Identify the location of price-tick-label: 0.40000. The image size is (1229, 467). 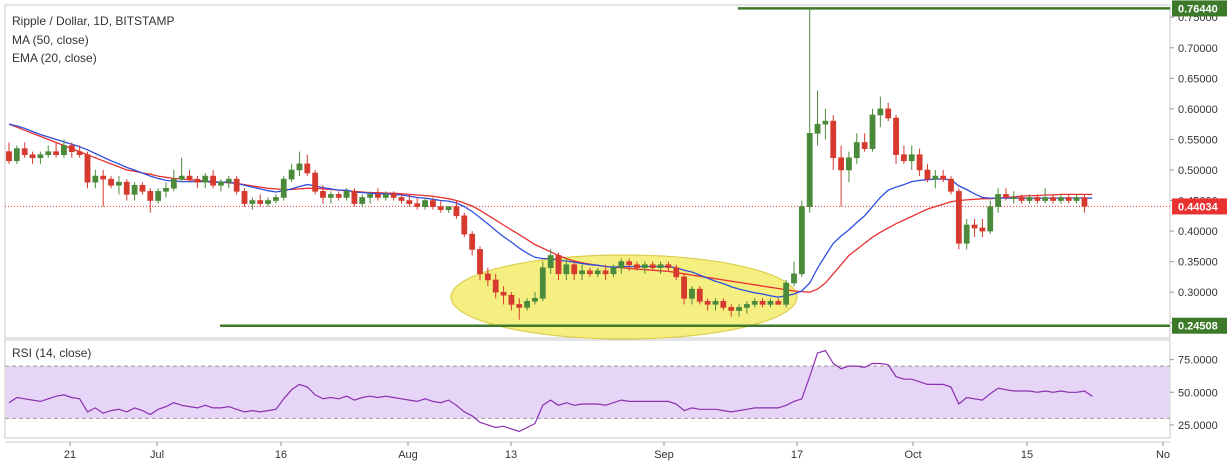
(1198, 232).